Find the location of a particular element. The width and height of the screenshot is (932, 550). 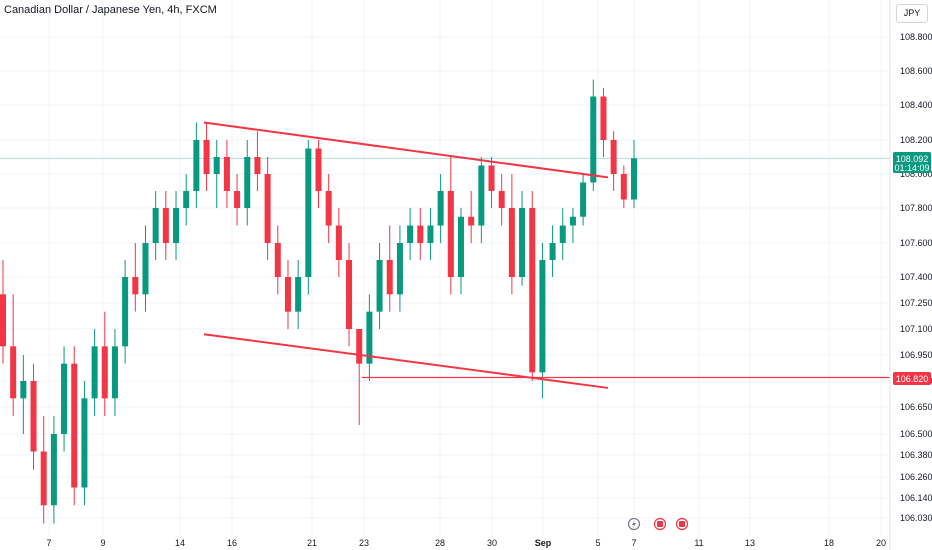

x-tick-label: 13 is located at coordinates (750, 543).